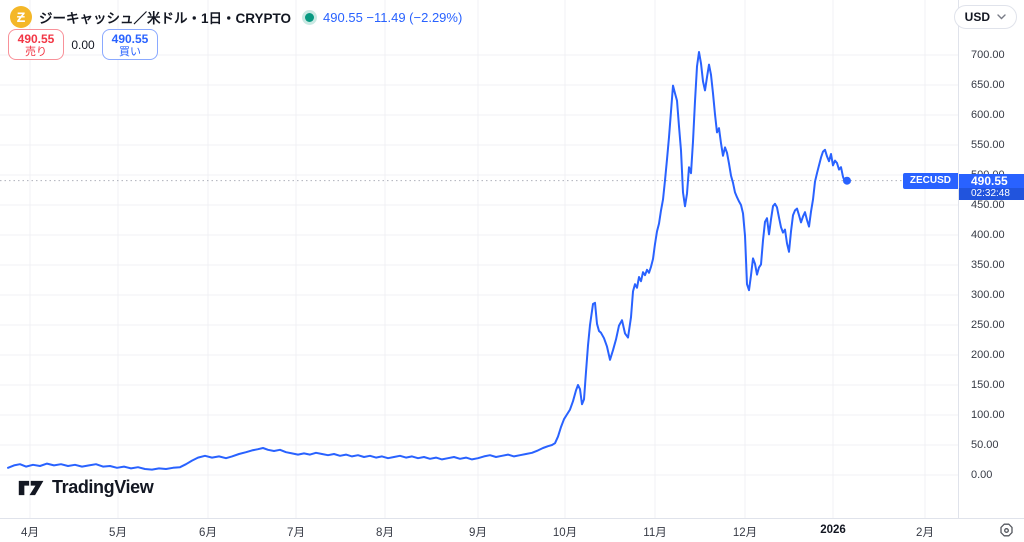 This screenshot has height=542, width=1024. What do you see at coordinates (296, 533) in the screenshot?
I see `time-axis-label: 7月` at bounding box center [296, 533].